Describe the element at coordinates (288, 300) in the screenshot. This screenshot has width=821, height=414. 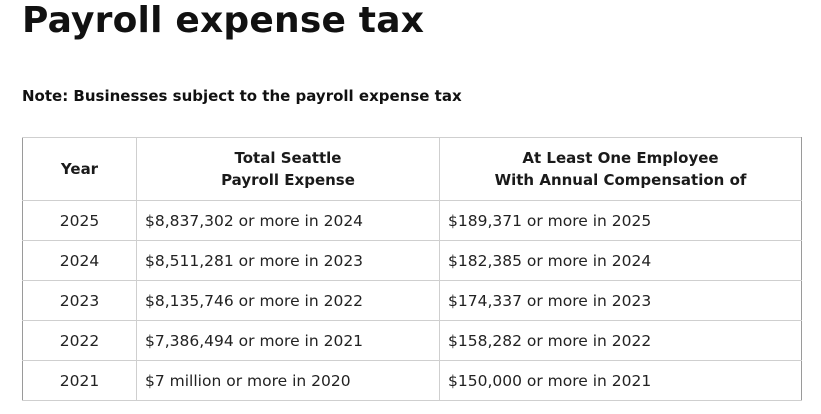
I see `cell-payroll-expense: $8,135,746 or more in 2022` at that location.